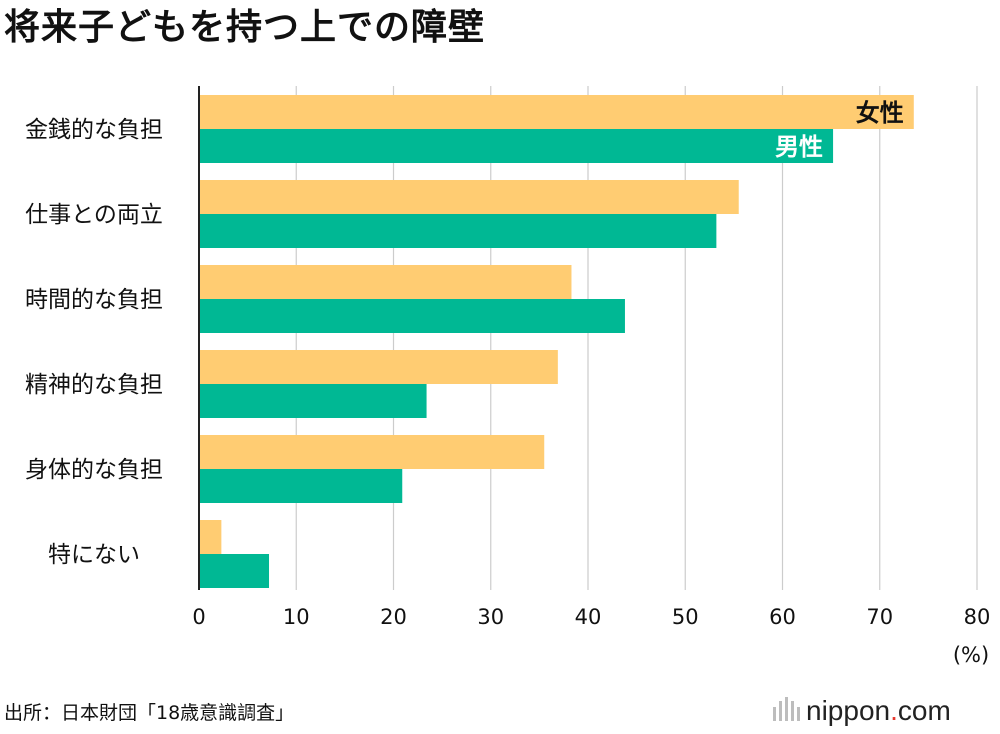 Image resolution: width=1000 pixels, height=734 pixels. I want to click on legend-male: 男性, so click(799, 147).